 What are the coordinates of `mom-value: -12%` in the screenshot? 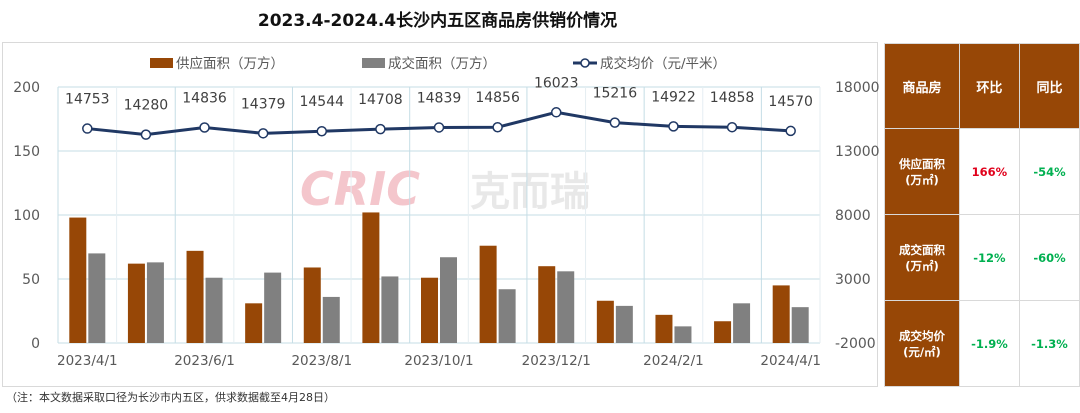 It's located at (989, 257).